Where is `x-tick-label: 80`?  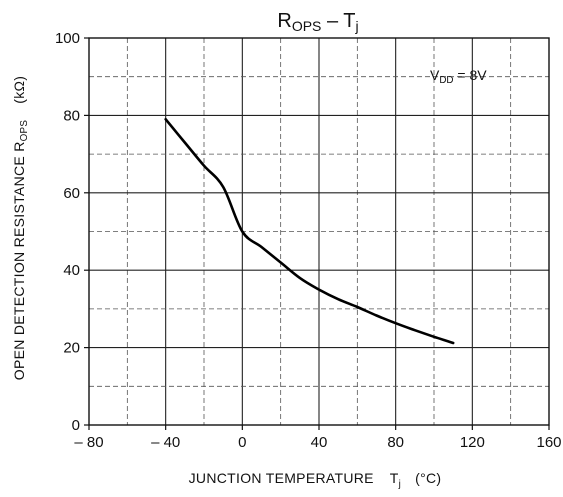
x-tick-label: 80 is located at coordinates (395, 442).